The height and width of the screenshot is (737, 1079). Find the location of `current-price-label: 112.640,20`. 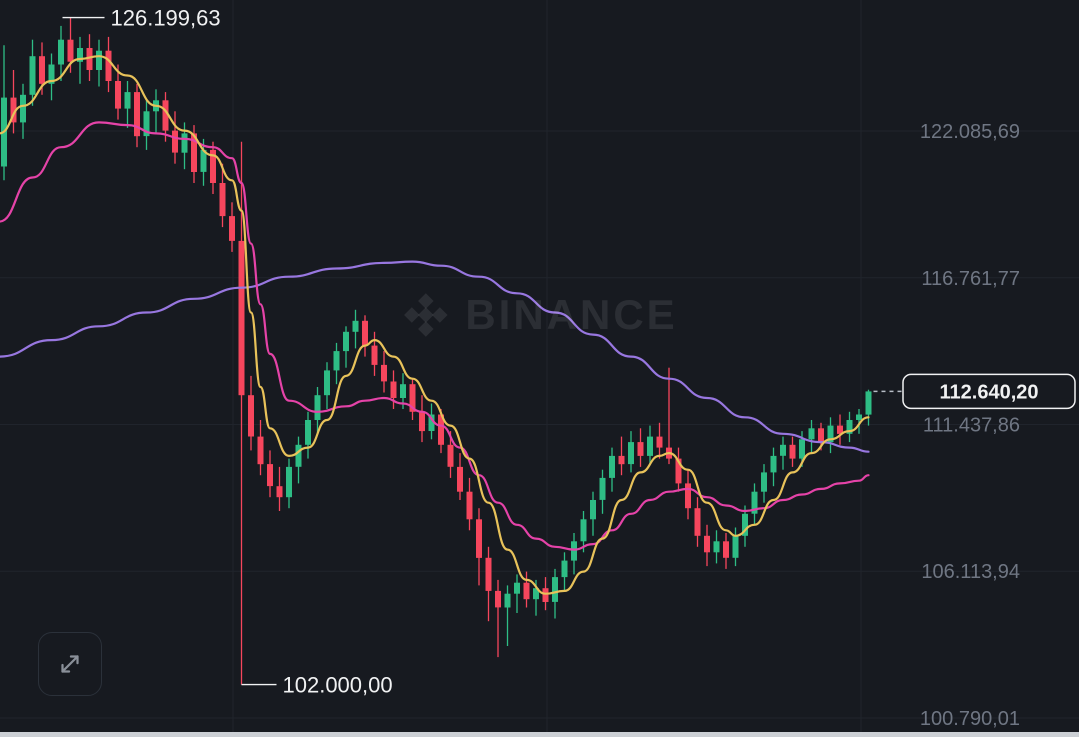

current-price-label: 112.640,20 is located at coordinates (989, 392).